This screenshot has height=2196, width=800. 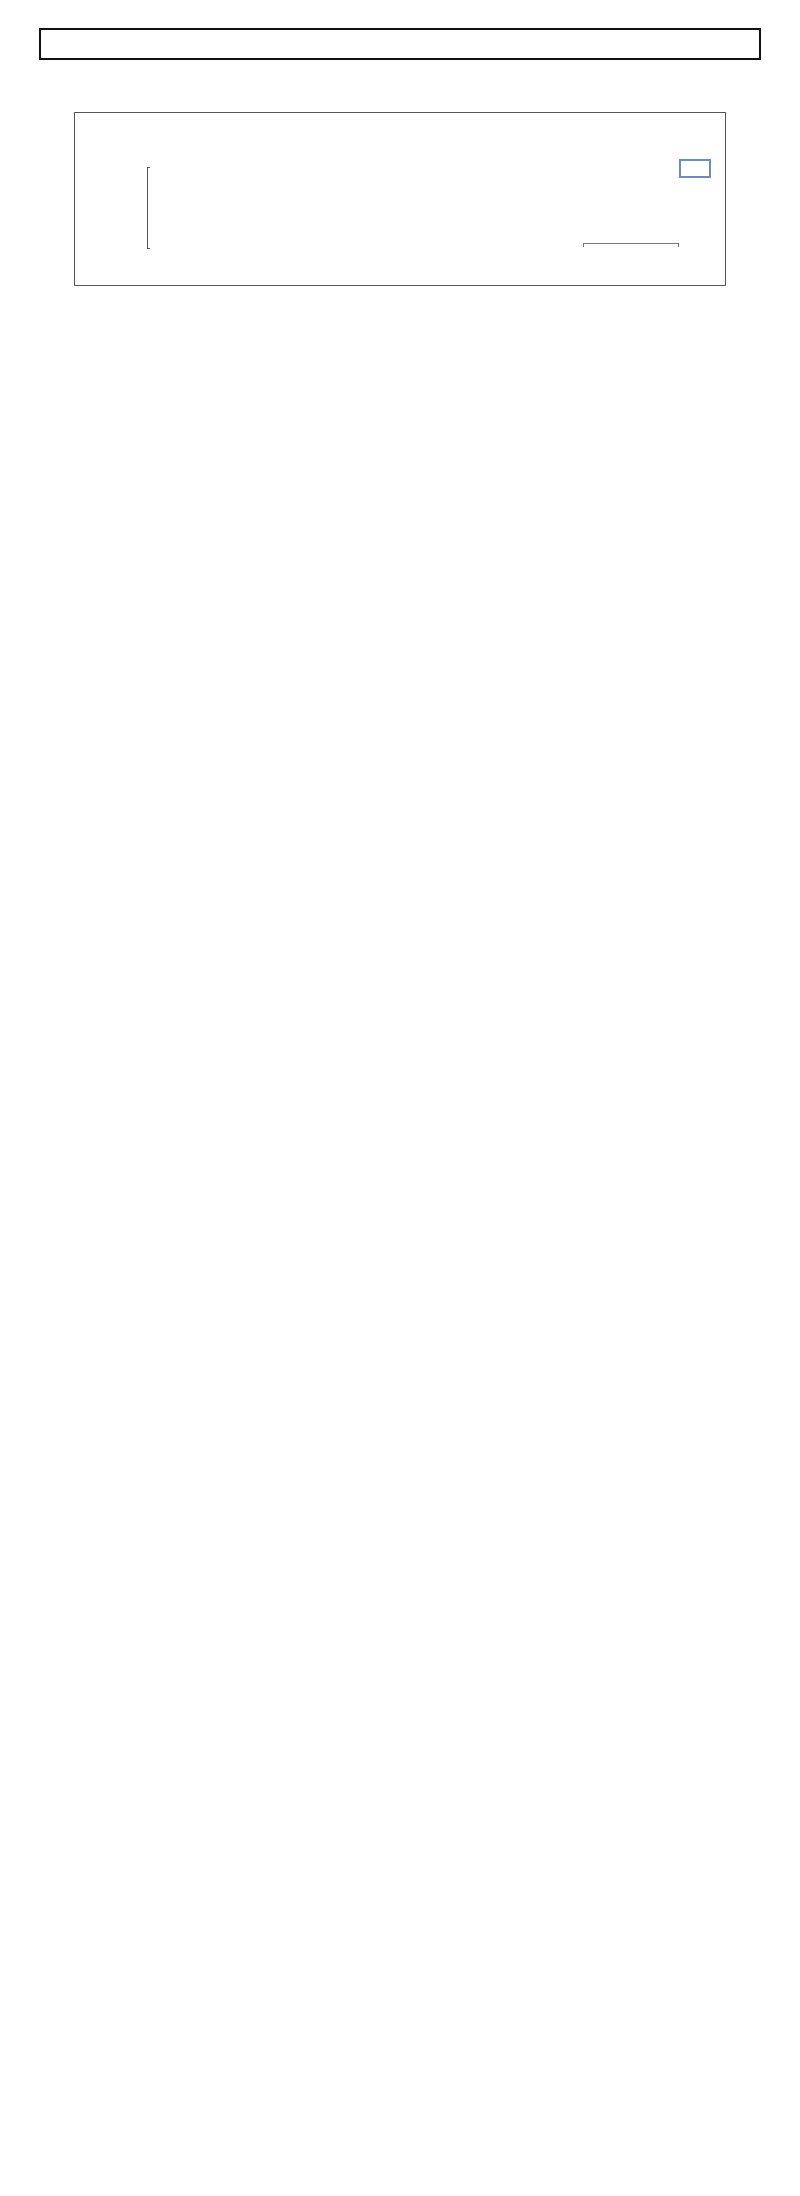 What do you see at coordinates (400, 317) in the screenshot?
I see `figure2-caption` at bounding box center [400, 317].